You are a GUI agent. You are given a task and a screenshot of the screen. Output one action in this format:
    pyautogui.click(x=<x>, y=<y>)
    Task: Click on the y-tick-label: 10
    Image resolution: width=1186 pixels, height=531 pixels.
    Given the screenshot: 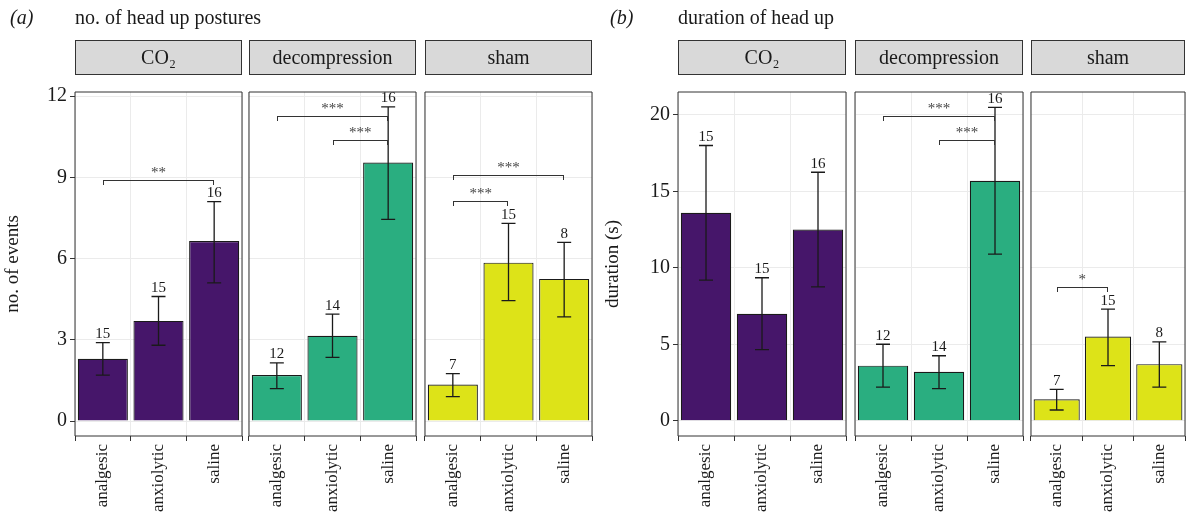 What is the action you would take?
    pyautogui.click(x=660, y=266)
    